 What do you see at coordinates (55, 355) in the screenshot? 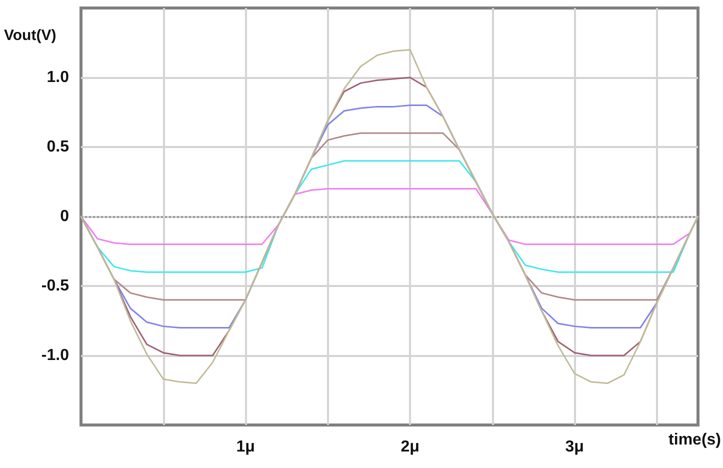
I see `y-tick-label: -1.0` at bounding box center [55, 355].